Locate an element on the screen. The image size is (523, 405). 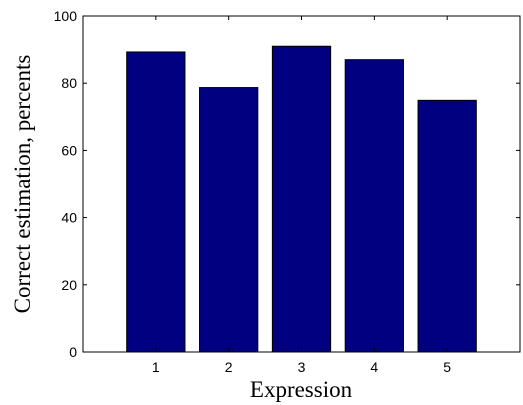
y-axis-label: Correct estimation, percents is located at coordinates (22, 184).